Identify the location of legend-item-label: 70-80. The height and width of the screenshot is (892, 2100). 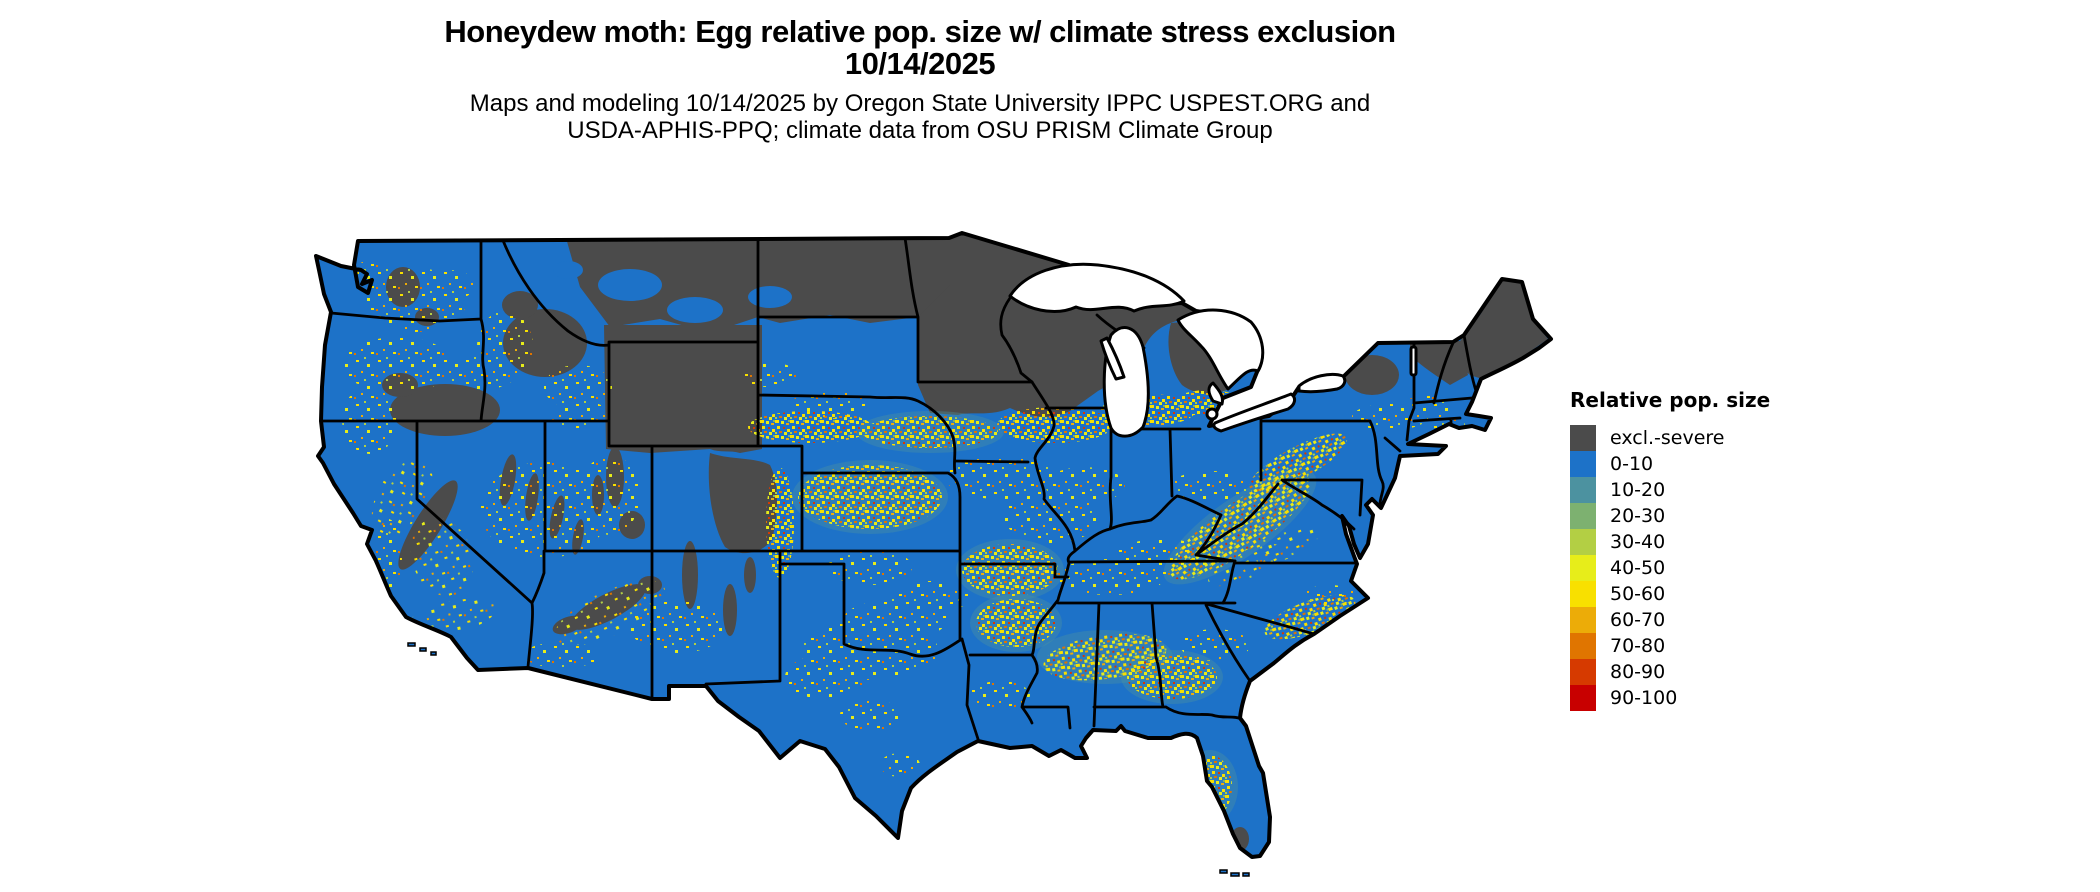
(1638, 646).